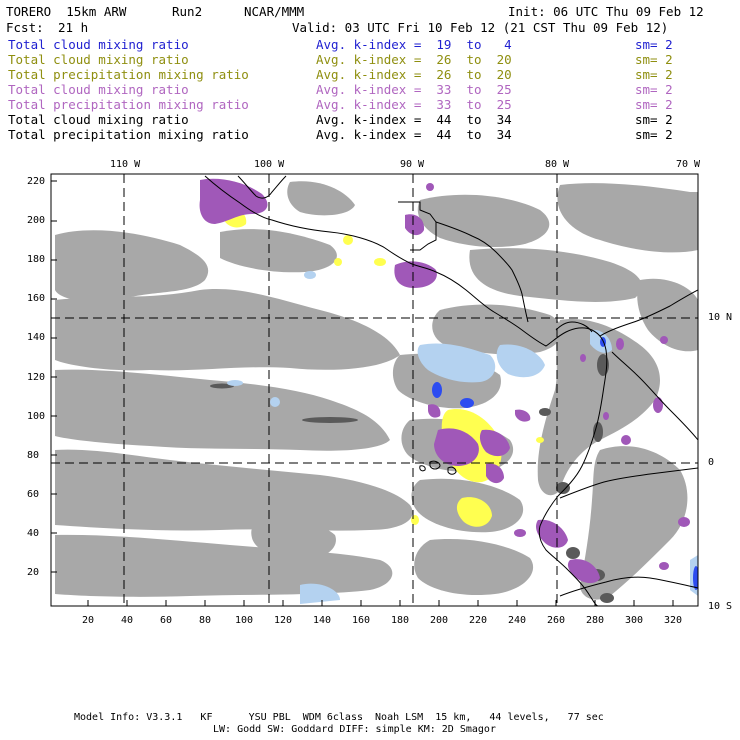 Image resolution: width=740 pixels, height=740 pixels. I want to click on x-tick-label: 200, so click(439, 620).